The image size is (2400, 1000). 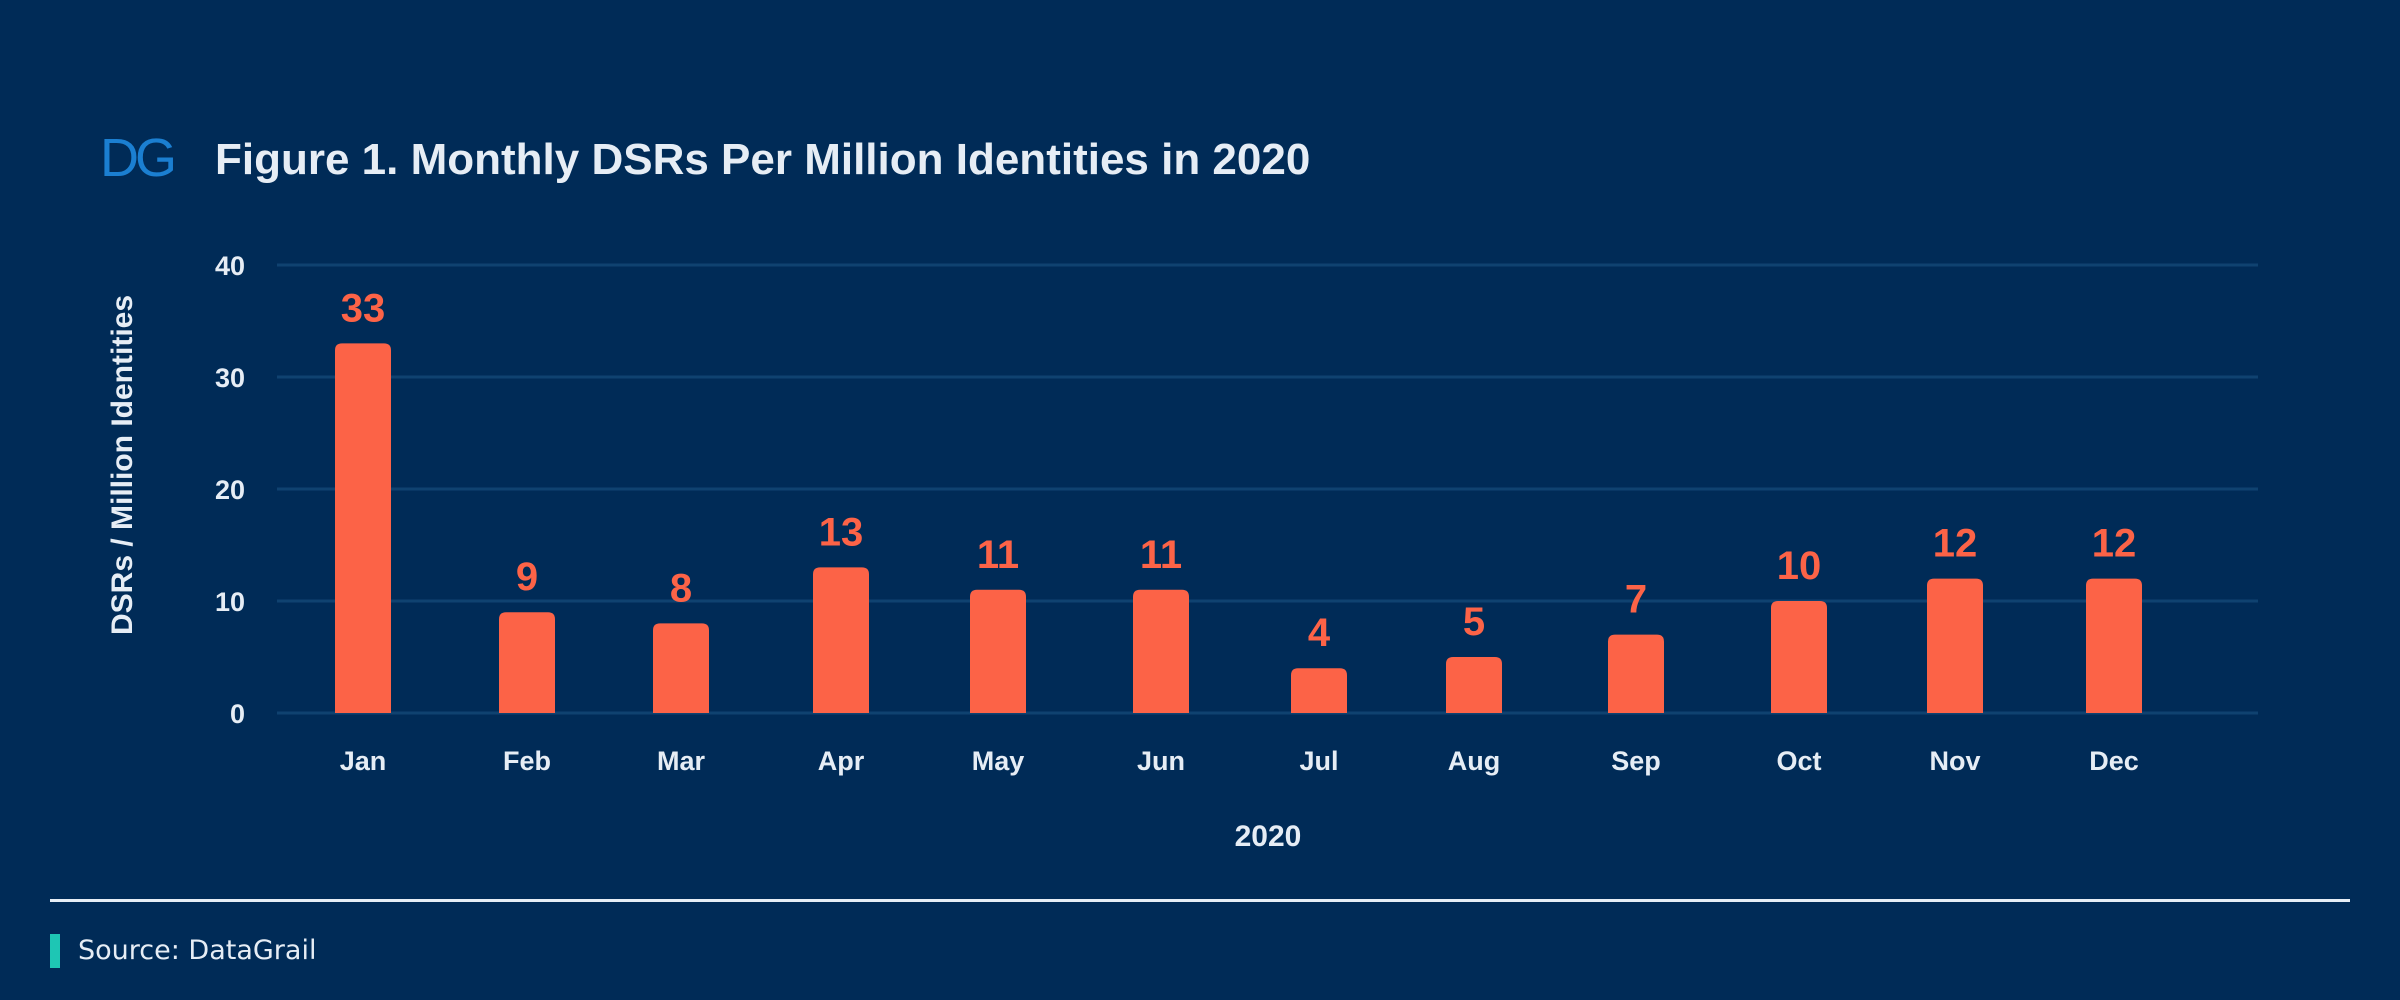 I want to click on data-label-aug: 5, so click(x=1474, y=622).